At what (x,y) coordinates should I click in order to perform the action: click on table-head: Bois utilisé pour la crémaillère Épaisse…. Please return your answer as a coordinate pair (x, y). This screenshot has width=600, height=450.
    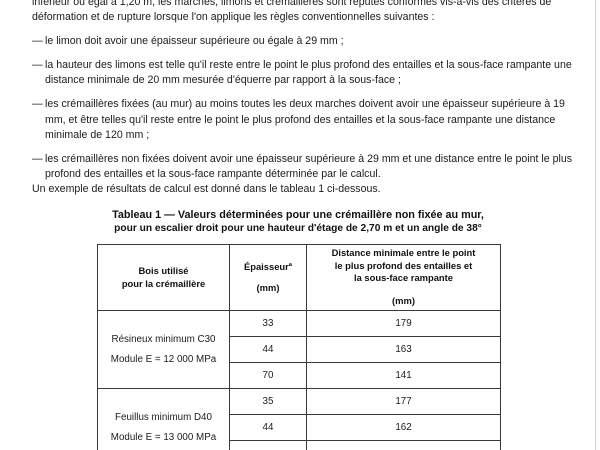
    Looking at the image, I should click on (299, 277).